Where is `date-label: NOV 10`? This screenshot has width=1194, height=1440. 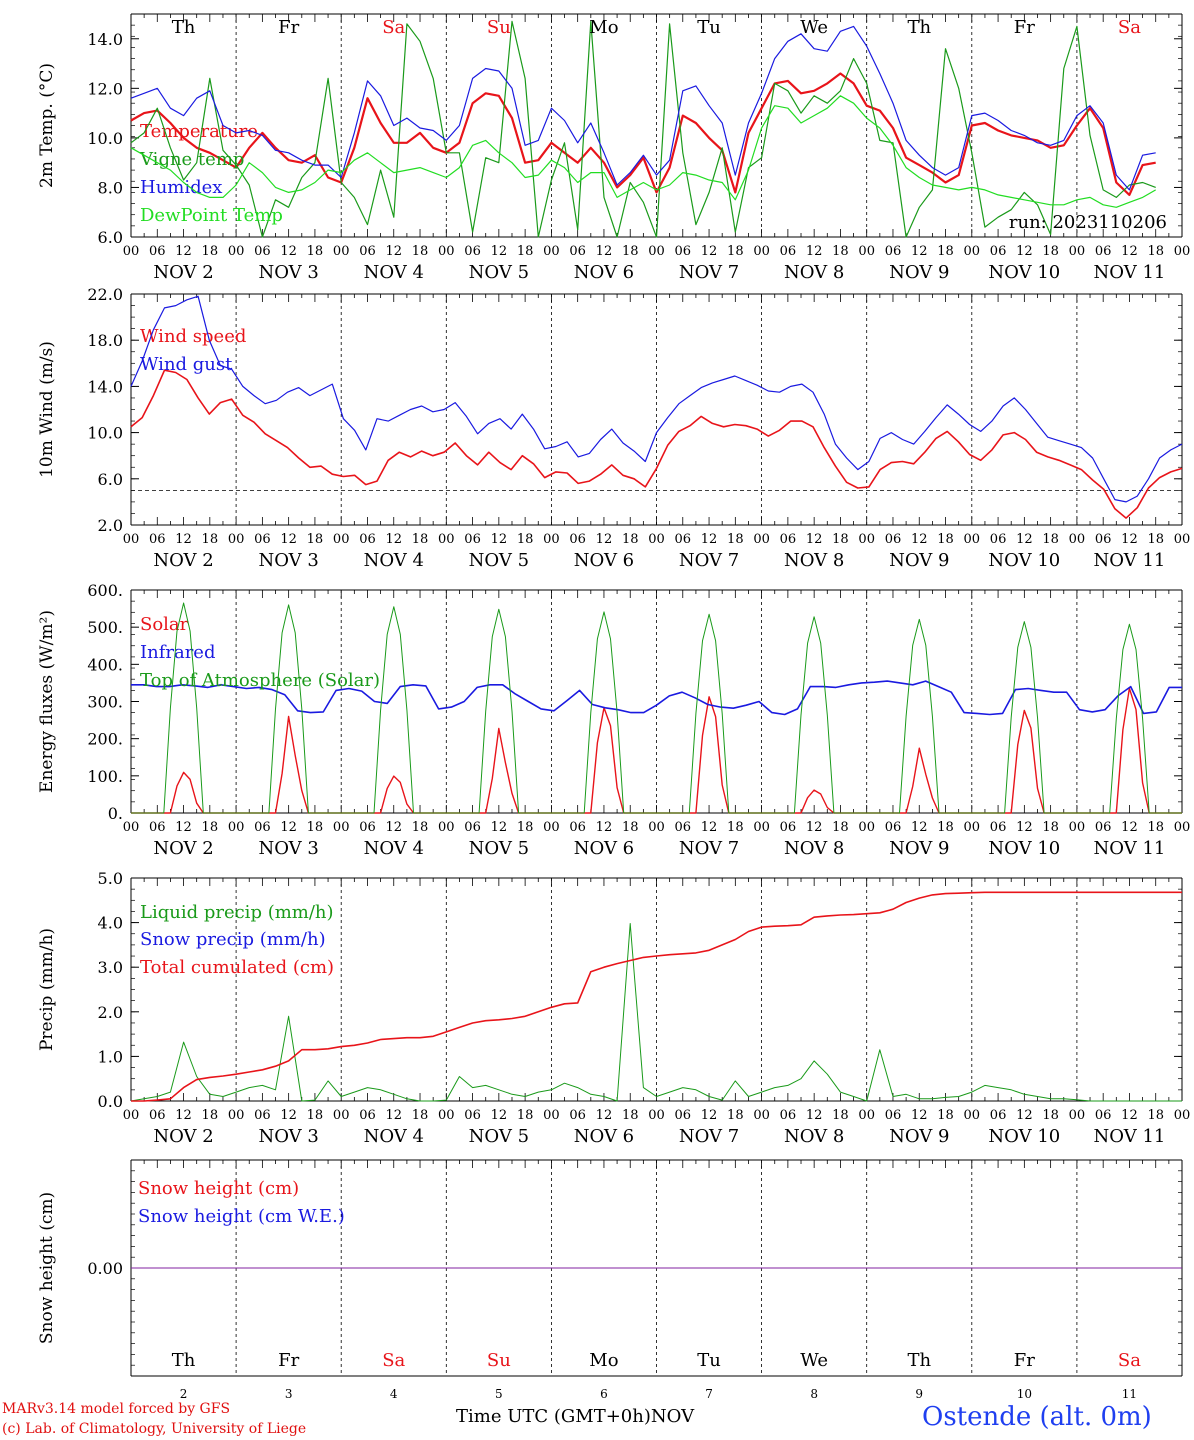
date-label: NOV 10 is located at coordinates (1024, 848).